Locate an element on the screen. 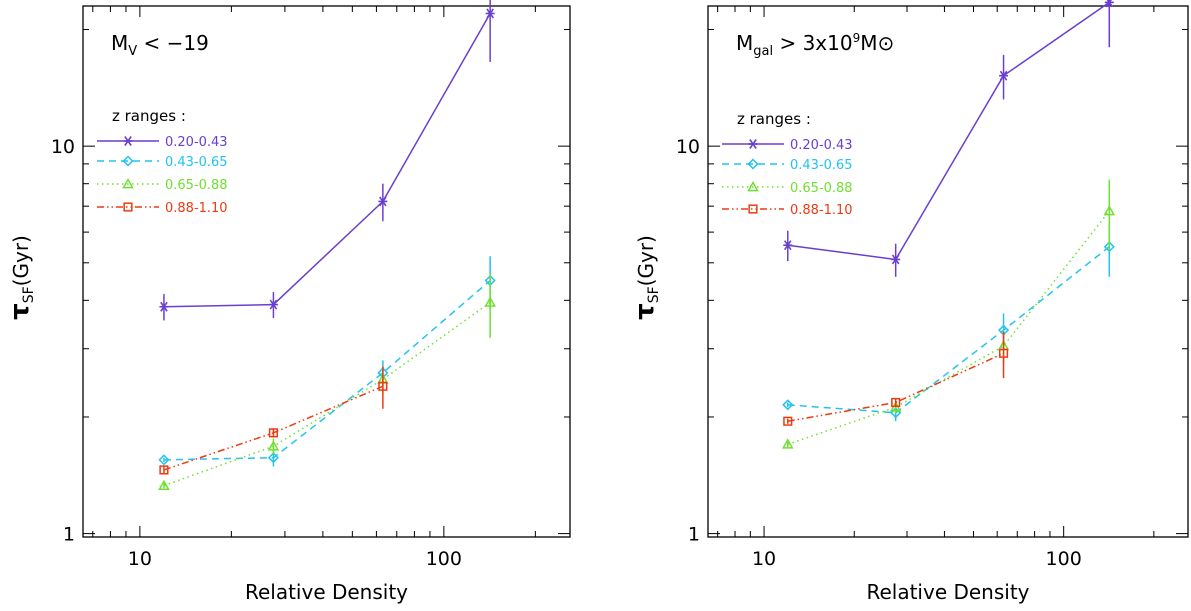 This screenshot has width=1191, height=611. series-0.65-0.88 is located at coordinates (949, 314).